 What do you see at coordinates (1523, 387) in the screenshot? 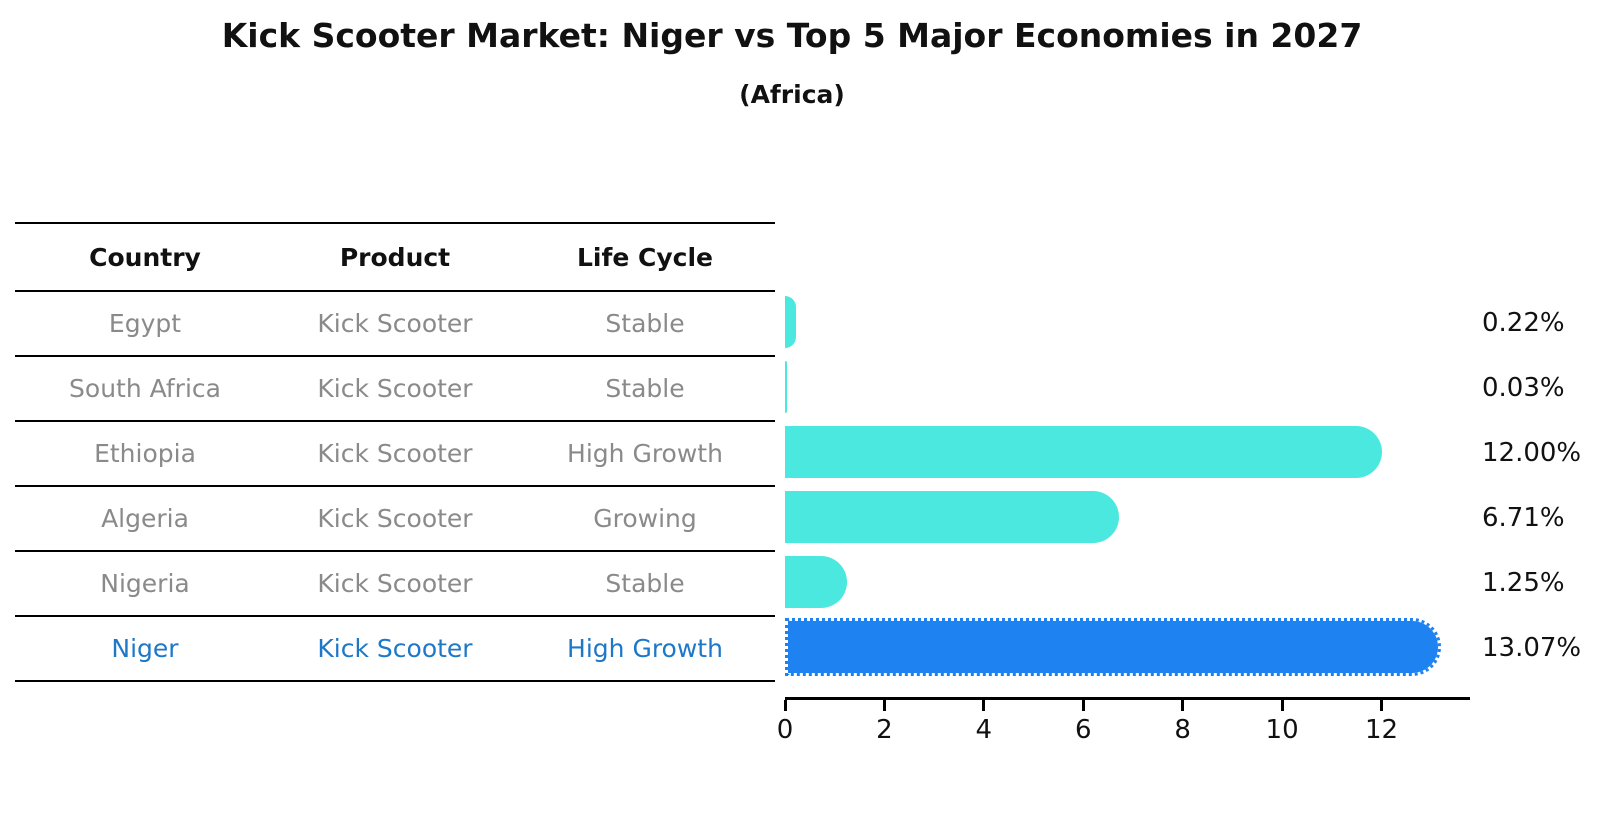
I see `value-label-south-africa: 0.03%` at bounding box center [1523, 387].